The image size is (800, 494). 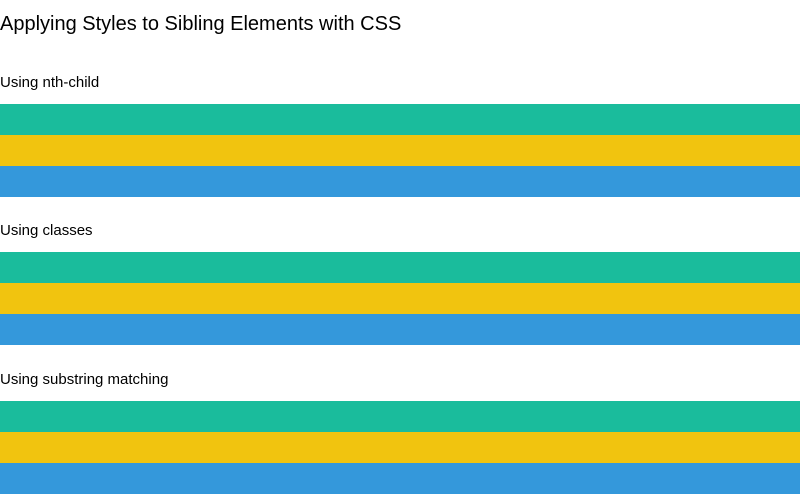 What do you see at coordinates (50, 82) in the screenshot?
I see `section-heading-nth-child: Using nth-child` at bounding box center [50, 82].